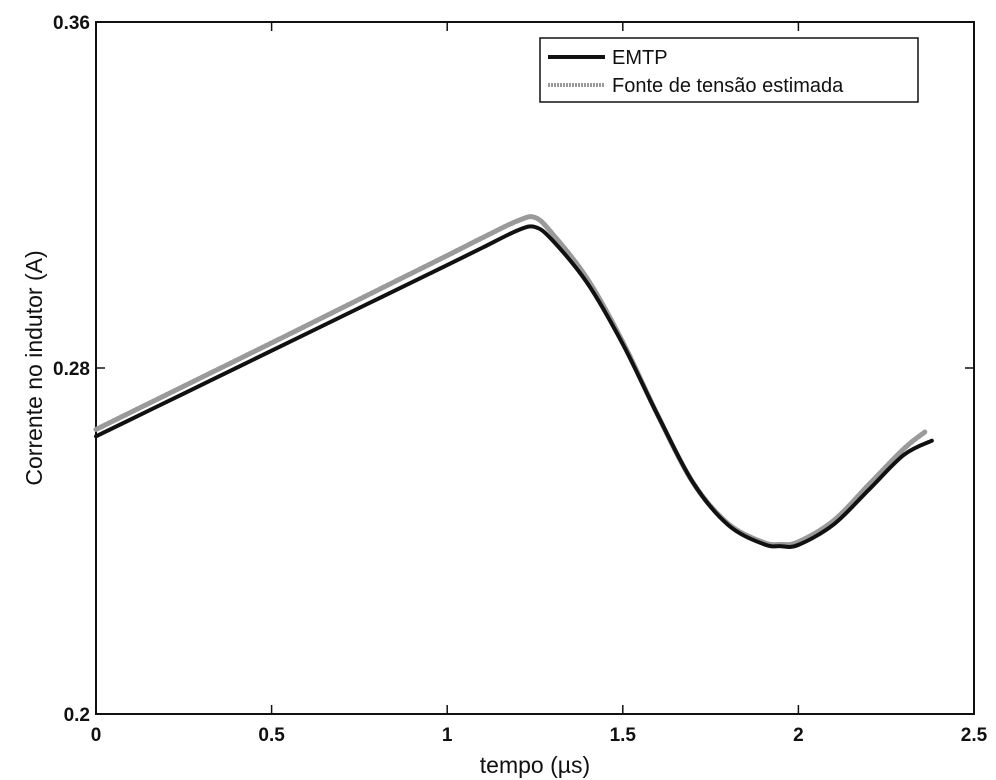 This screenshot has width=996, height=780. What do you see at coordinates (71, 369) in the screenshot?
I see `y-tick-label: 0.28` at bounding box center [71, 369].